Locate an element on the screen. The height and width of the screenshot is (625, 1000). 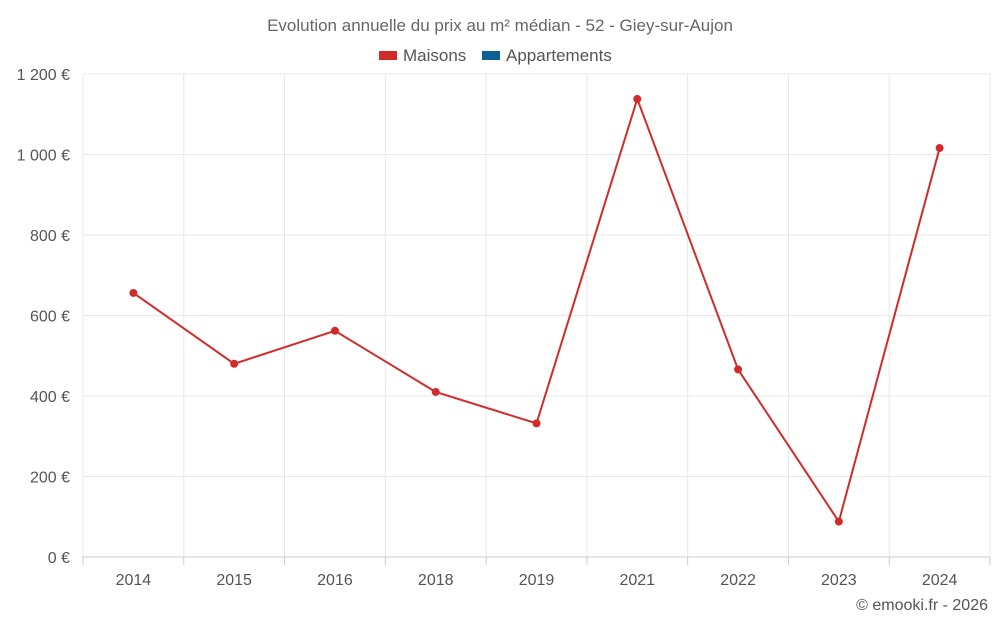
y-tick-label: 400 € is located at coordinates (50, 397).